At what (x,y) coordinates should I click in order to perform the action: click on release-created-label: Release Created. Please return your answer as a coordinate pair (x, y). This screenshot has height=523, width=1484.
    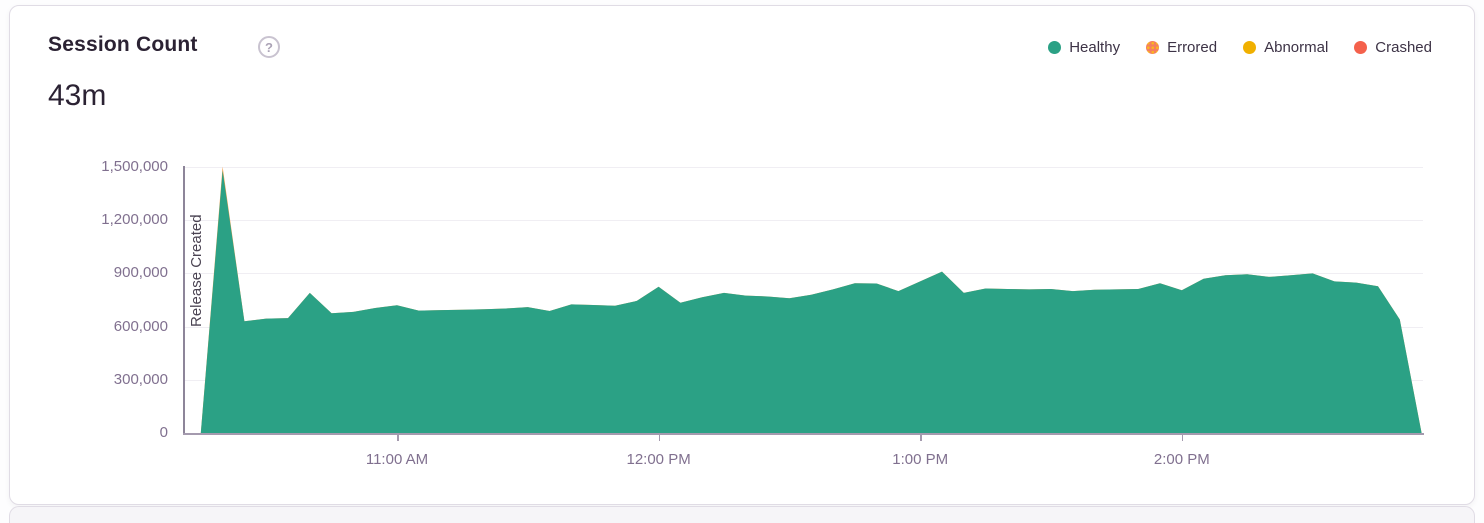
    Looking at the image, I should click on (196, 270).